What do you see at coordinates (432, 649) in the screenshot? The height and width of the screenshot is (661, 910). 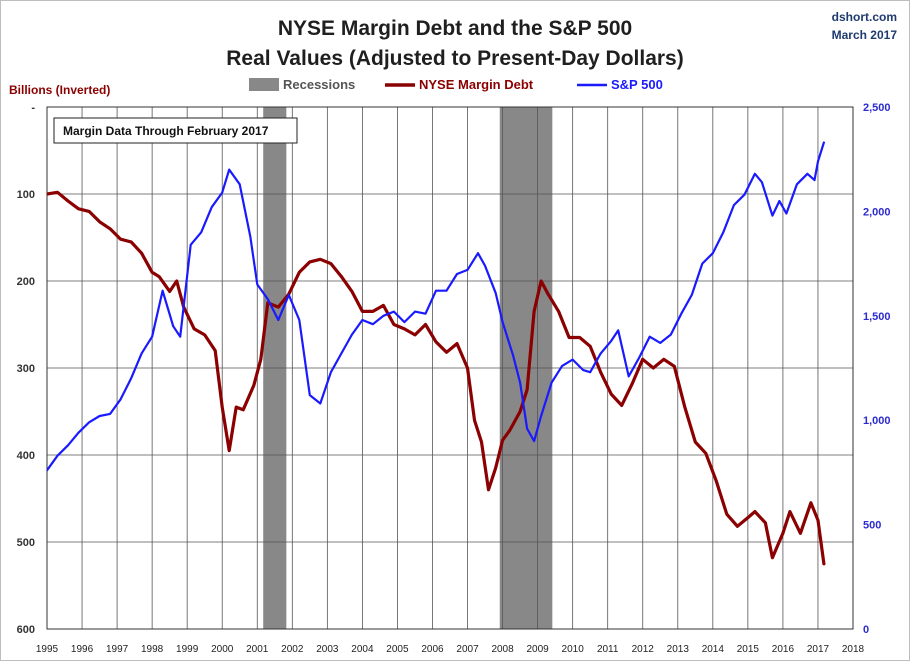 I see `x-tick-2006: 2006` at bounding box center [432, 649].